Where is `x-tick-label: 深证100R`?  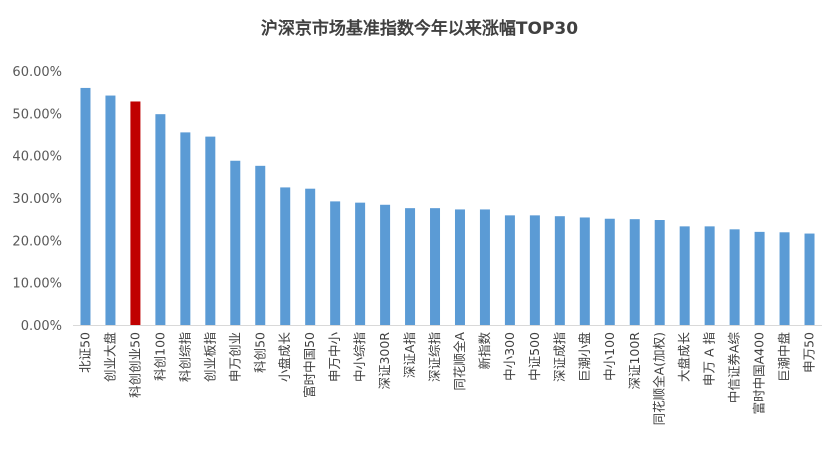 x-tick-label: 深证100R is located at coordinates (634, 361).